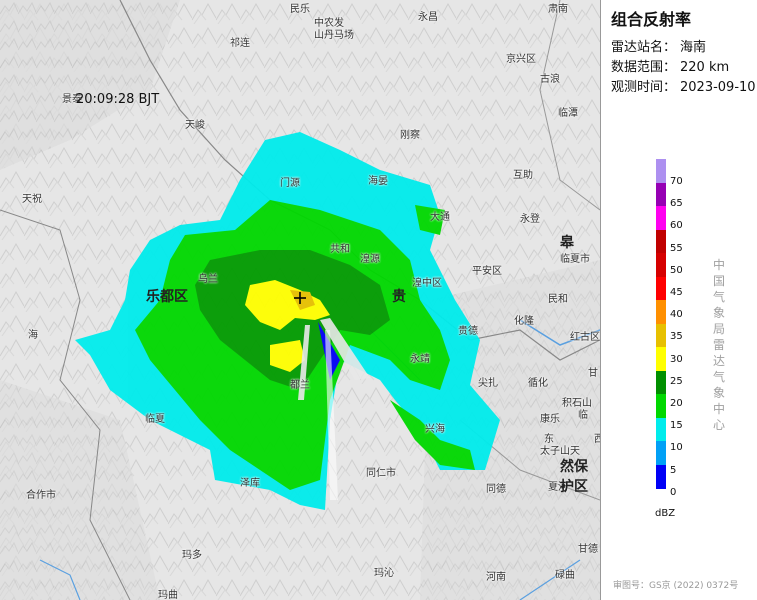 The image size is (757, 600). I want to click on scale-tick-label: 40, so click(676, 315).